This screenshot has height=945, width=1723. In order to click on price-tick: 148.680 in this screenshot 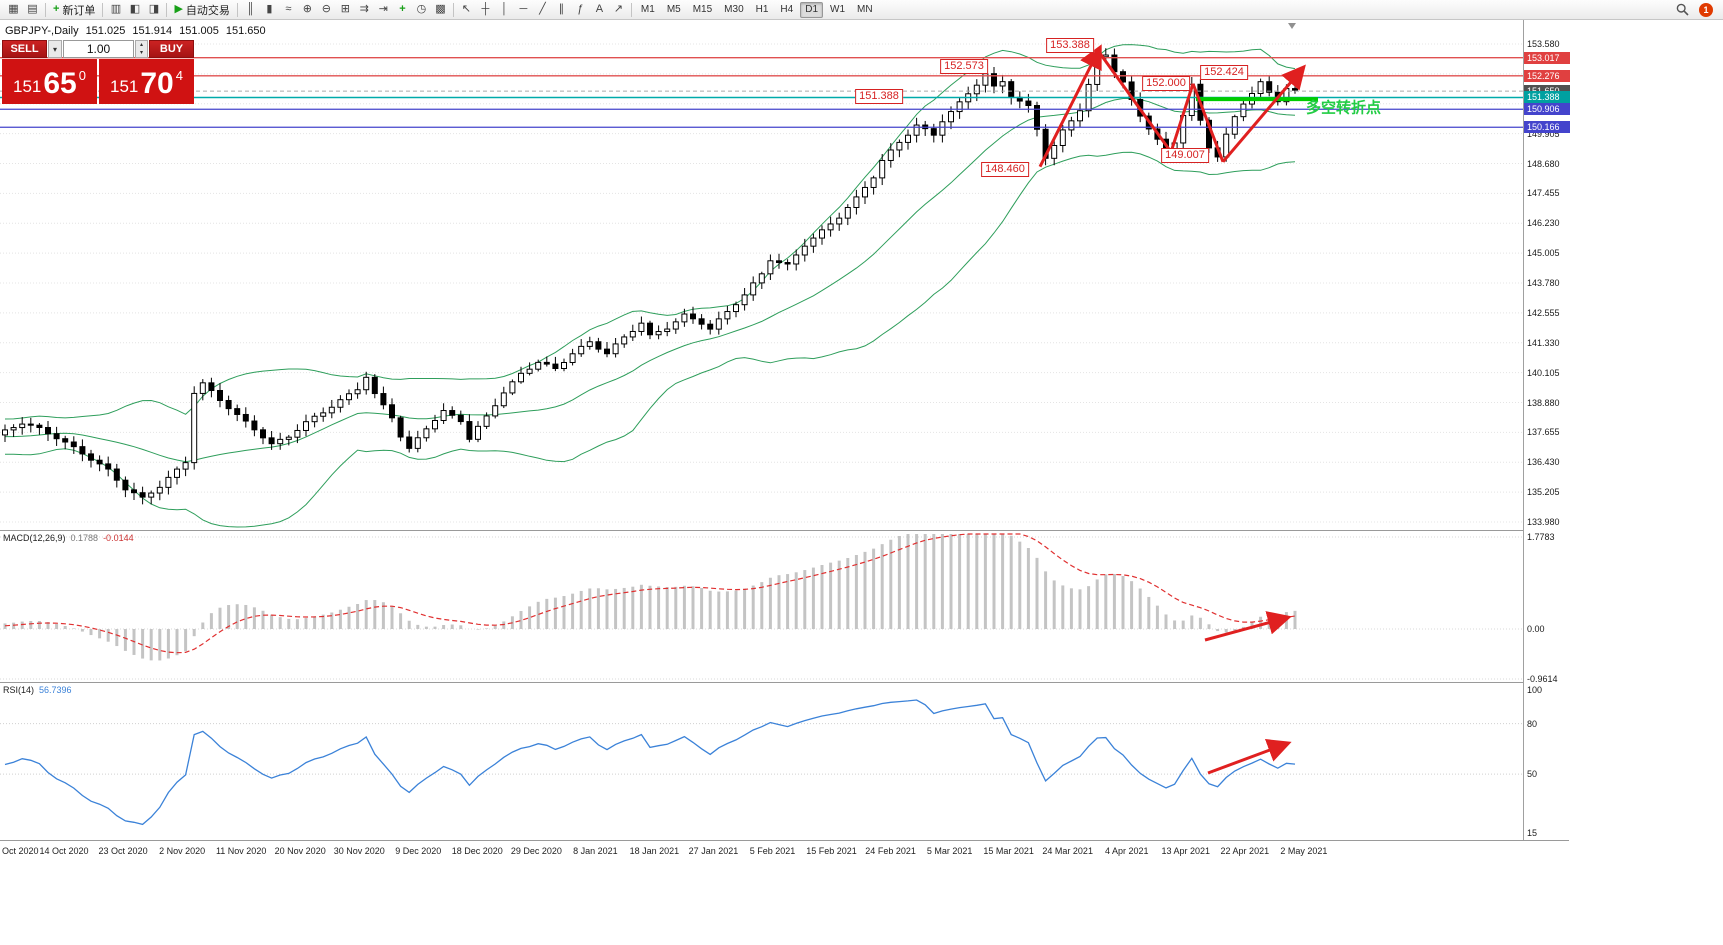, I will do `click(1543, 163)`.